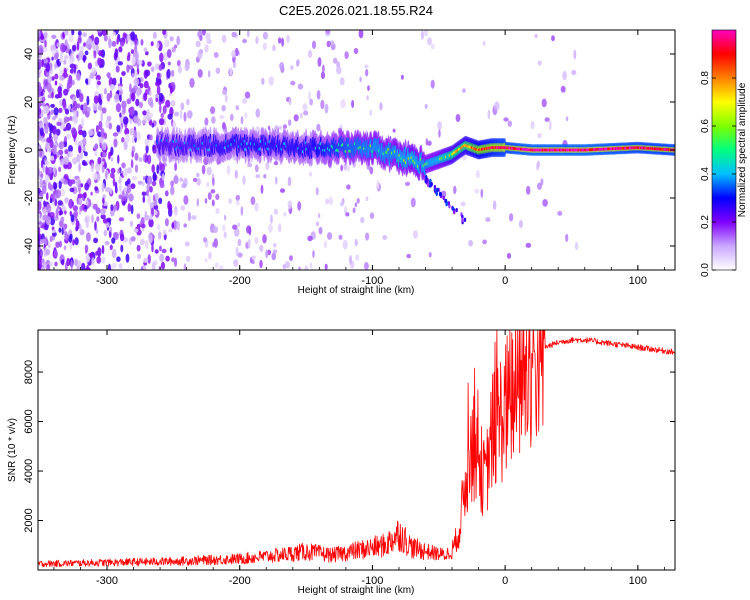 The image size is (750, 600). I want to click on y-tick-label: 8000, so click(29, 372).